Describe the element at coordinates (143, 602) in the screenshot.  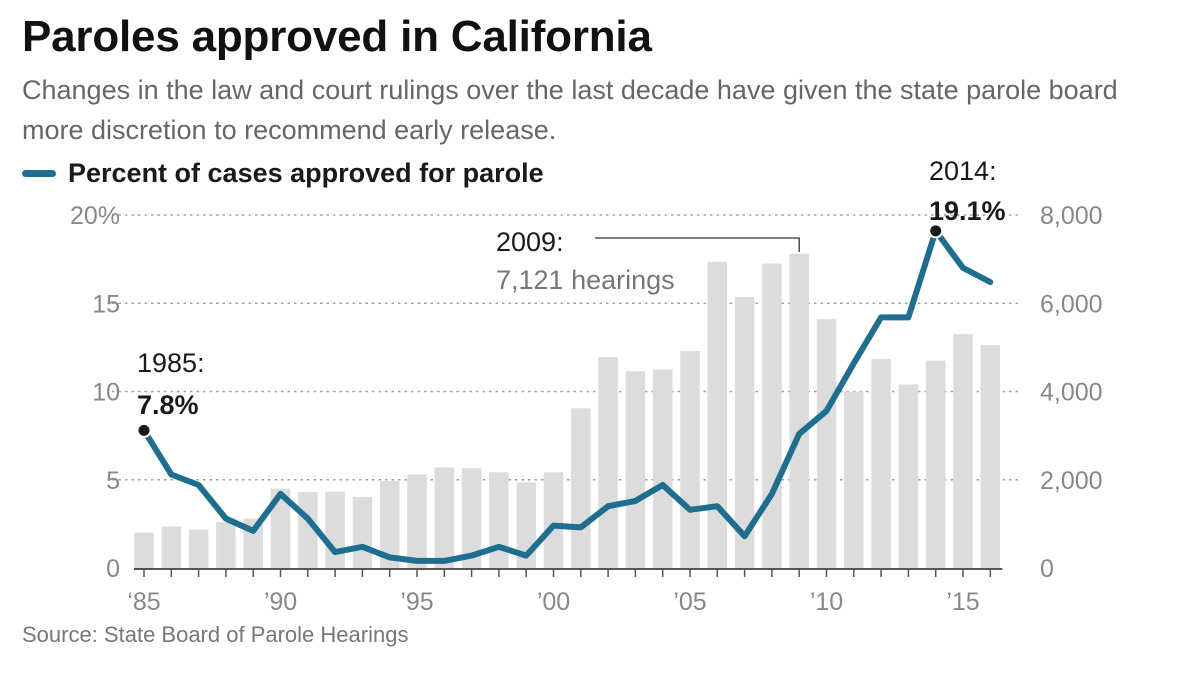
I see `x-tick-label: ‘85` at that location.